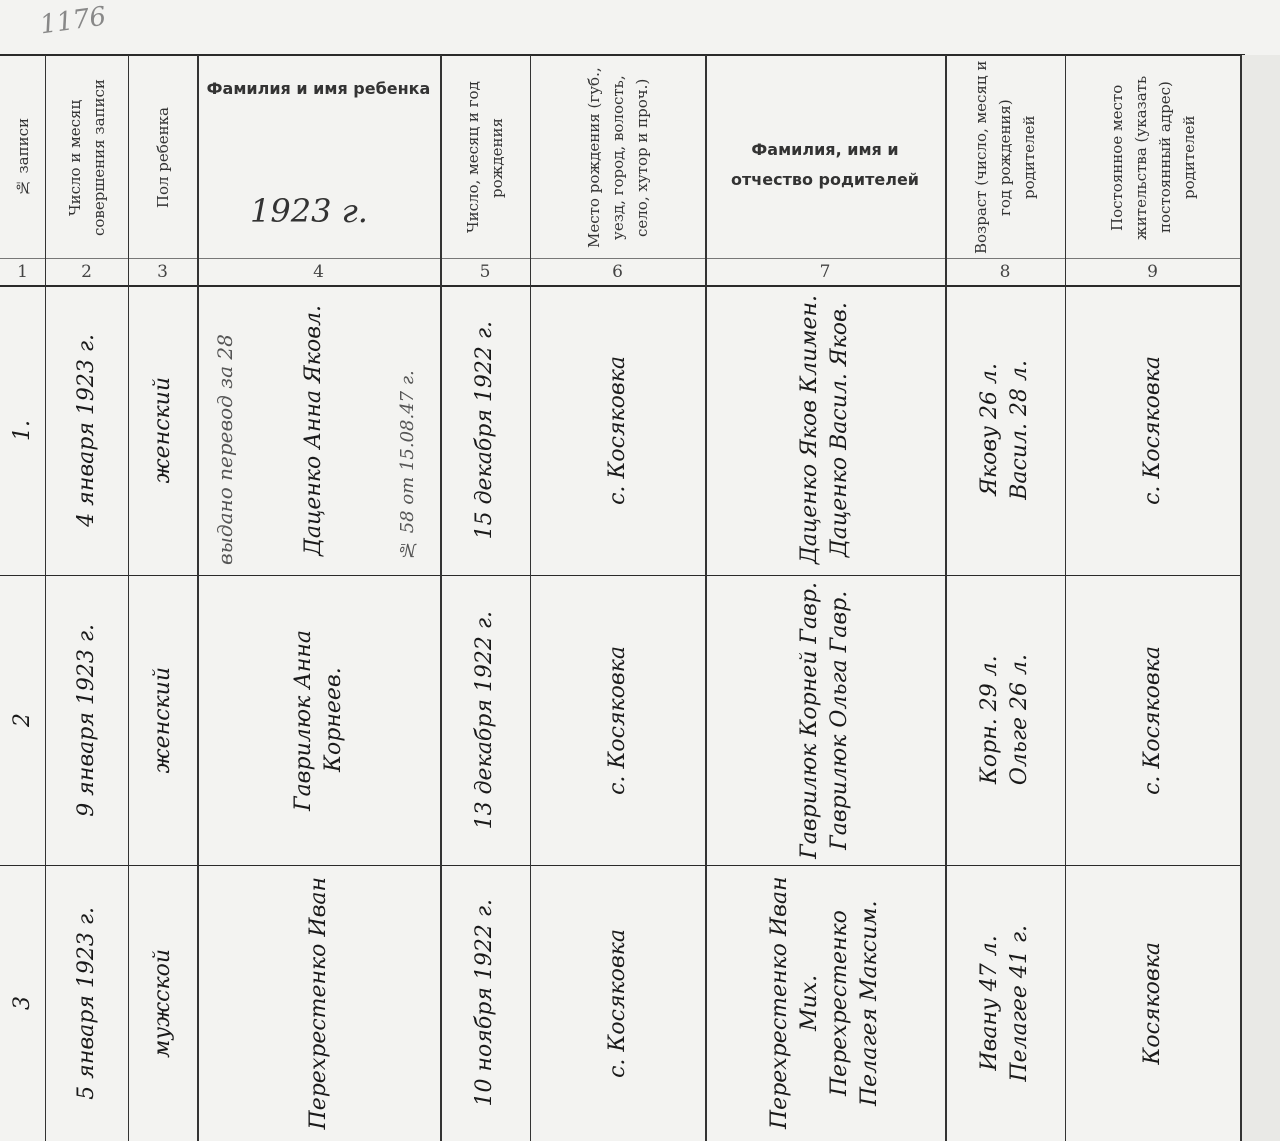  I want to click on column-number-cell: 1, so click(22, 272).